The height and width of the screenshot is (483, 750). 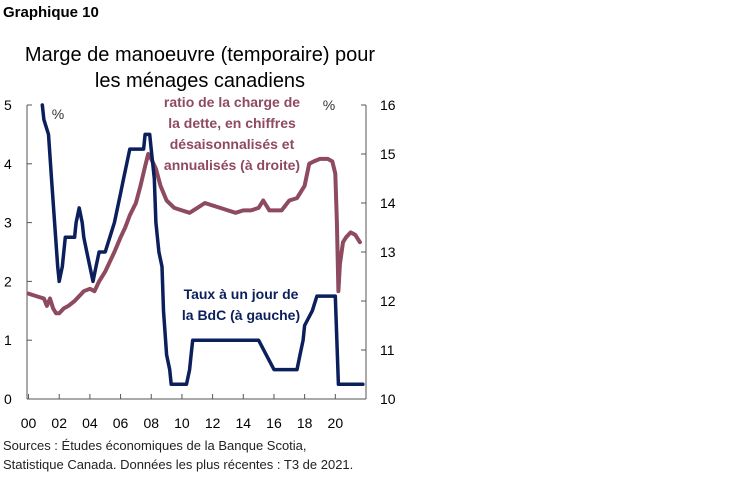 I want to click on right-tick-label: 13, so click(x=388, y=252).